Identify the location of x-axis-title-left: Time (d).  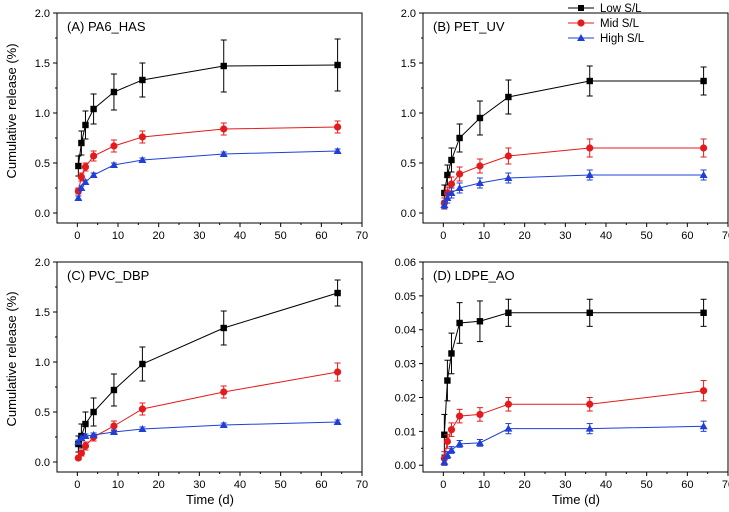
(210, 499).